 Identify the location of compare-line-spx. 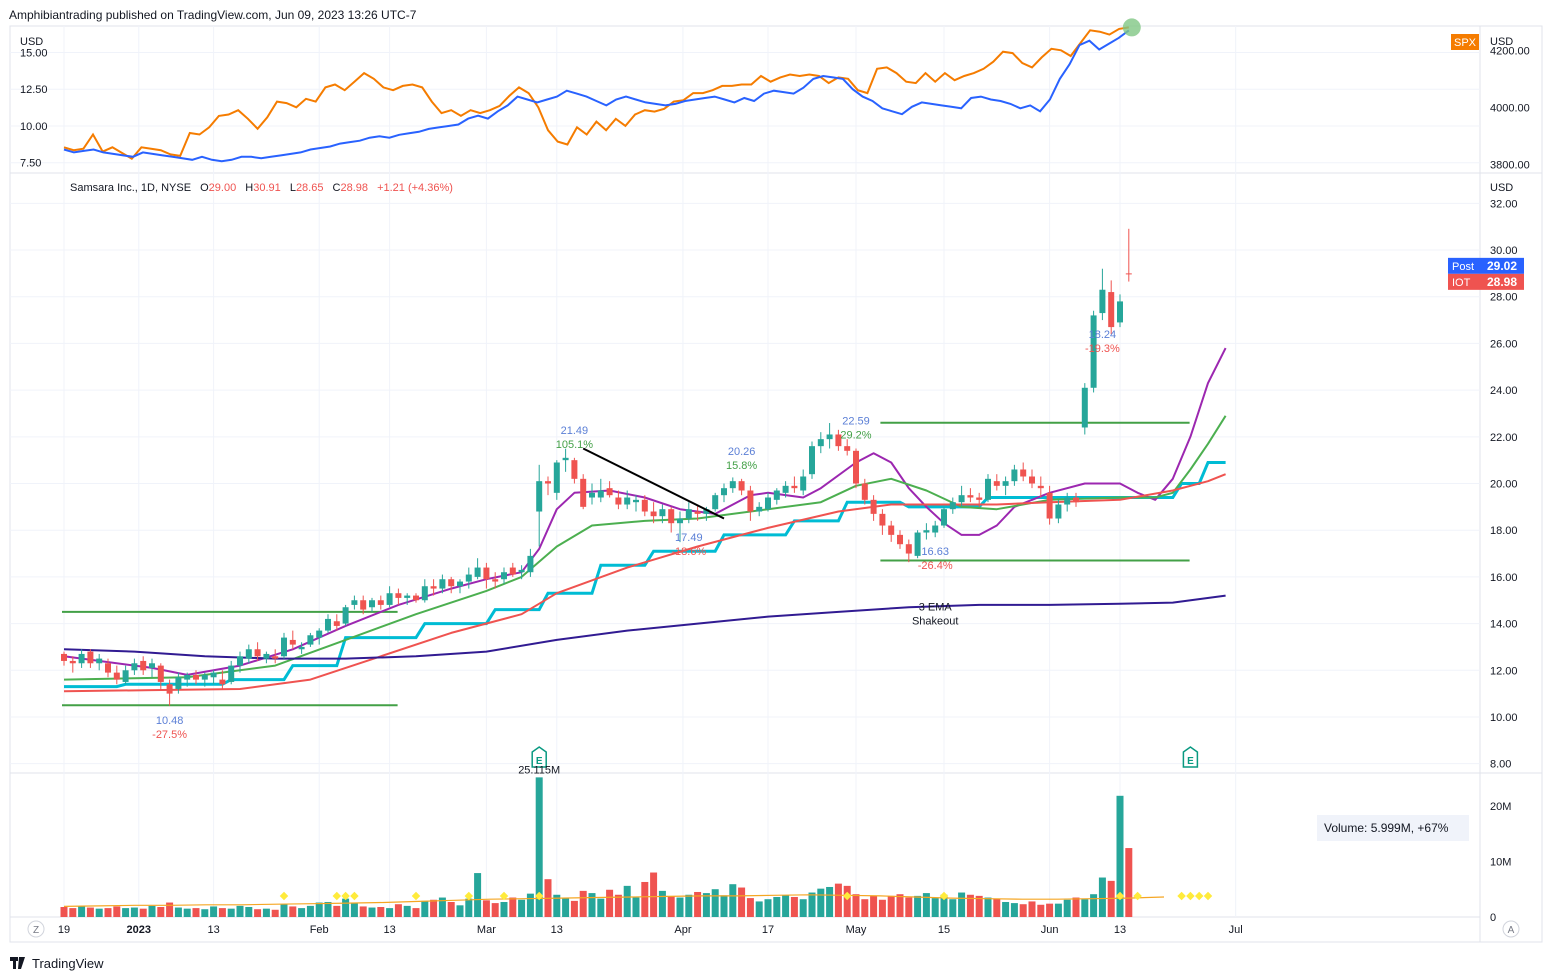
(596, 93).